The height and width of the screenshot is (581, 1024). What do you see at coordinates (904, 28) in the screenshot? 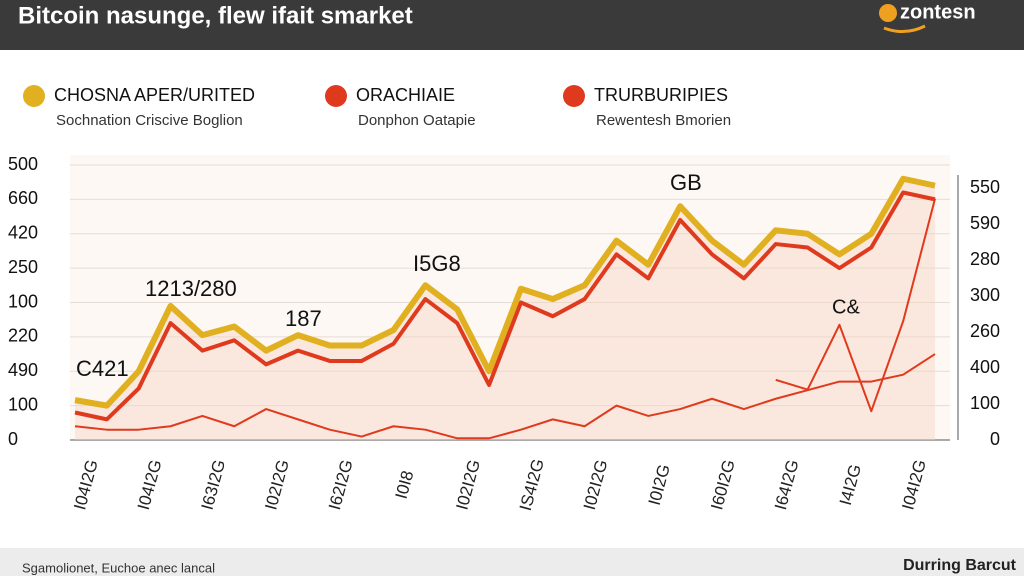
I see `brand-smile` at bounding box center [904, 28].